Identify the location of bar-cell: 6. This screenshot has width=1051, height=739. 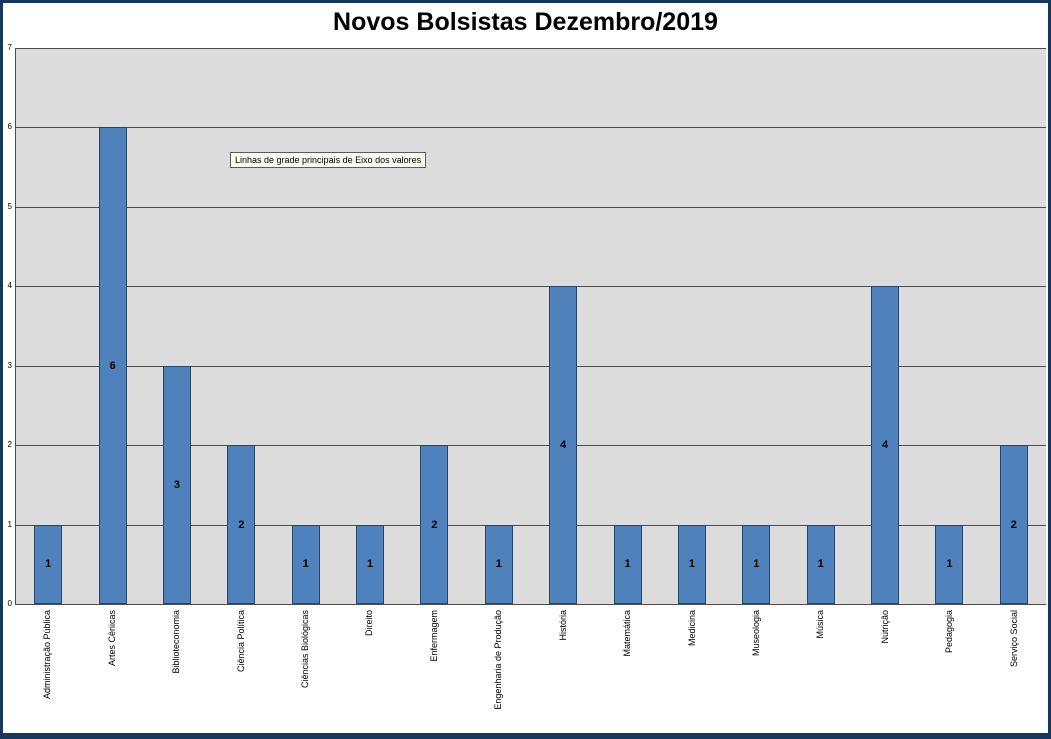
(112, 326).